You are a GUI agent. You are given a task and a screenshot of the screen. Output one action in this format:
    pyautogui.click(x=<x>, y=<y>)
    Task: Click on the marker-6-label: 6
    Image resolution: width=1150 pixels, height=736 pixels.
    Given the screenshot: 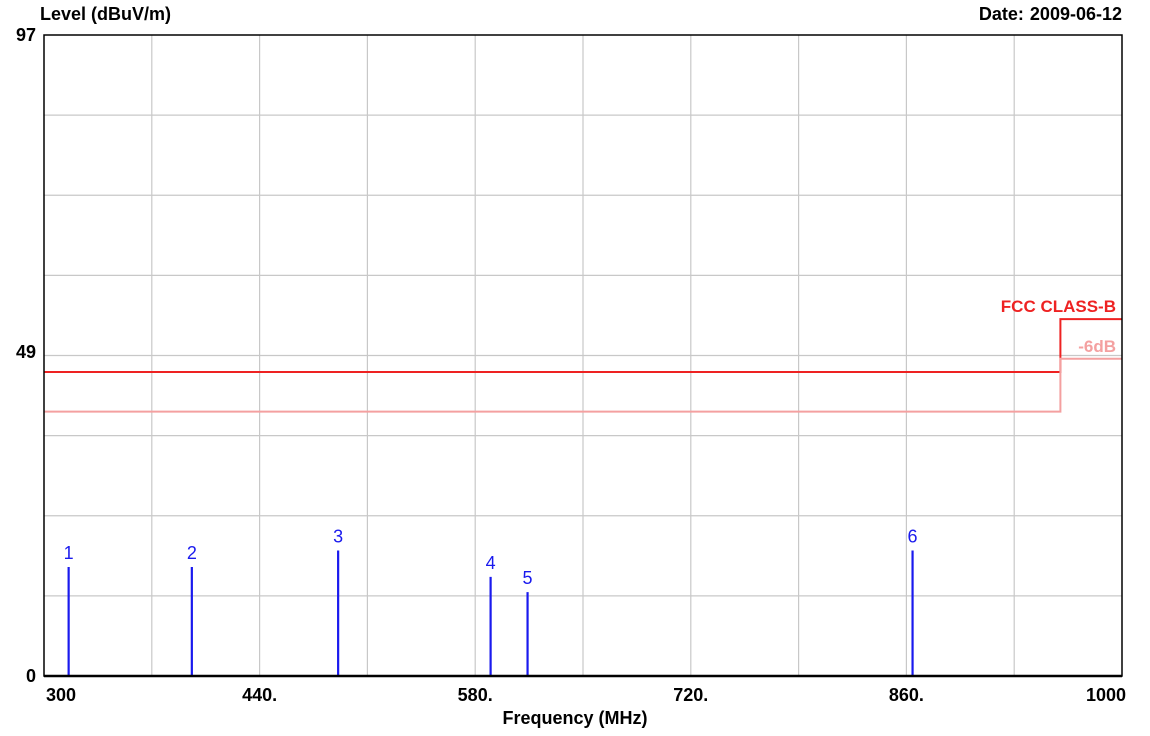 What is the action you would take?
    pyautogui.click(x=913, y=536)
    